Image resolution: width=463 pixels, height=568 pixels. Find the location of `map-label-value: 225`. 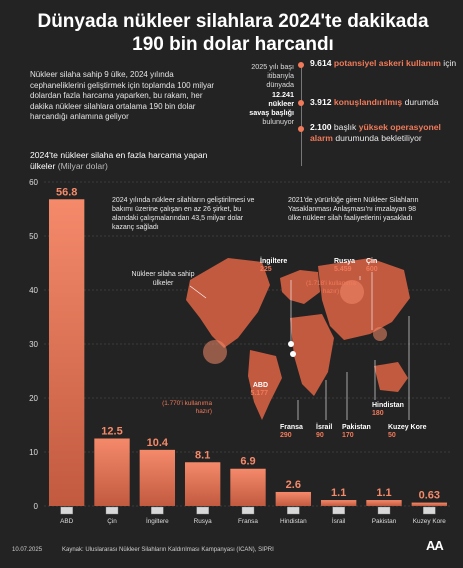

map-label-value: 225 is located at coordinates (266, 270).